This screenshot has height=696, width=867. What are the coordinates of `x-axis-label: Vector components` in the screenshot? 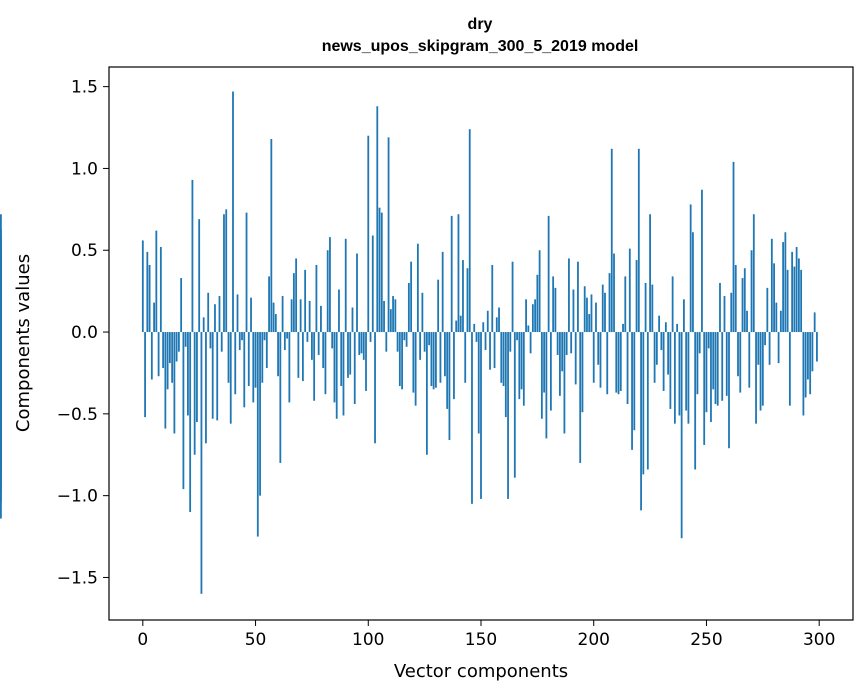 It's located at (481, 671).